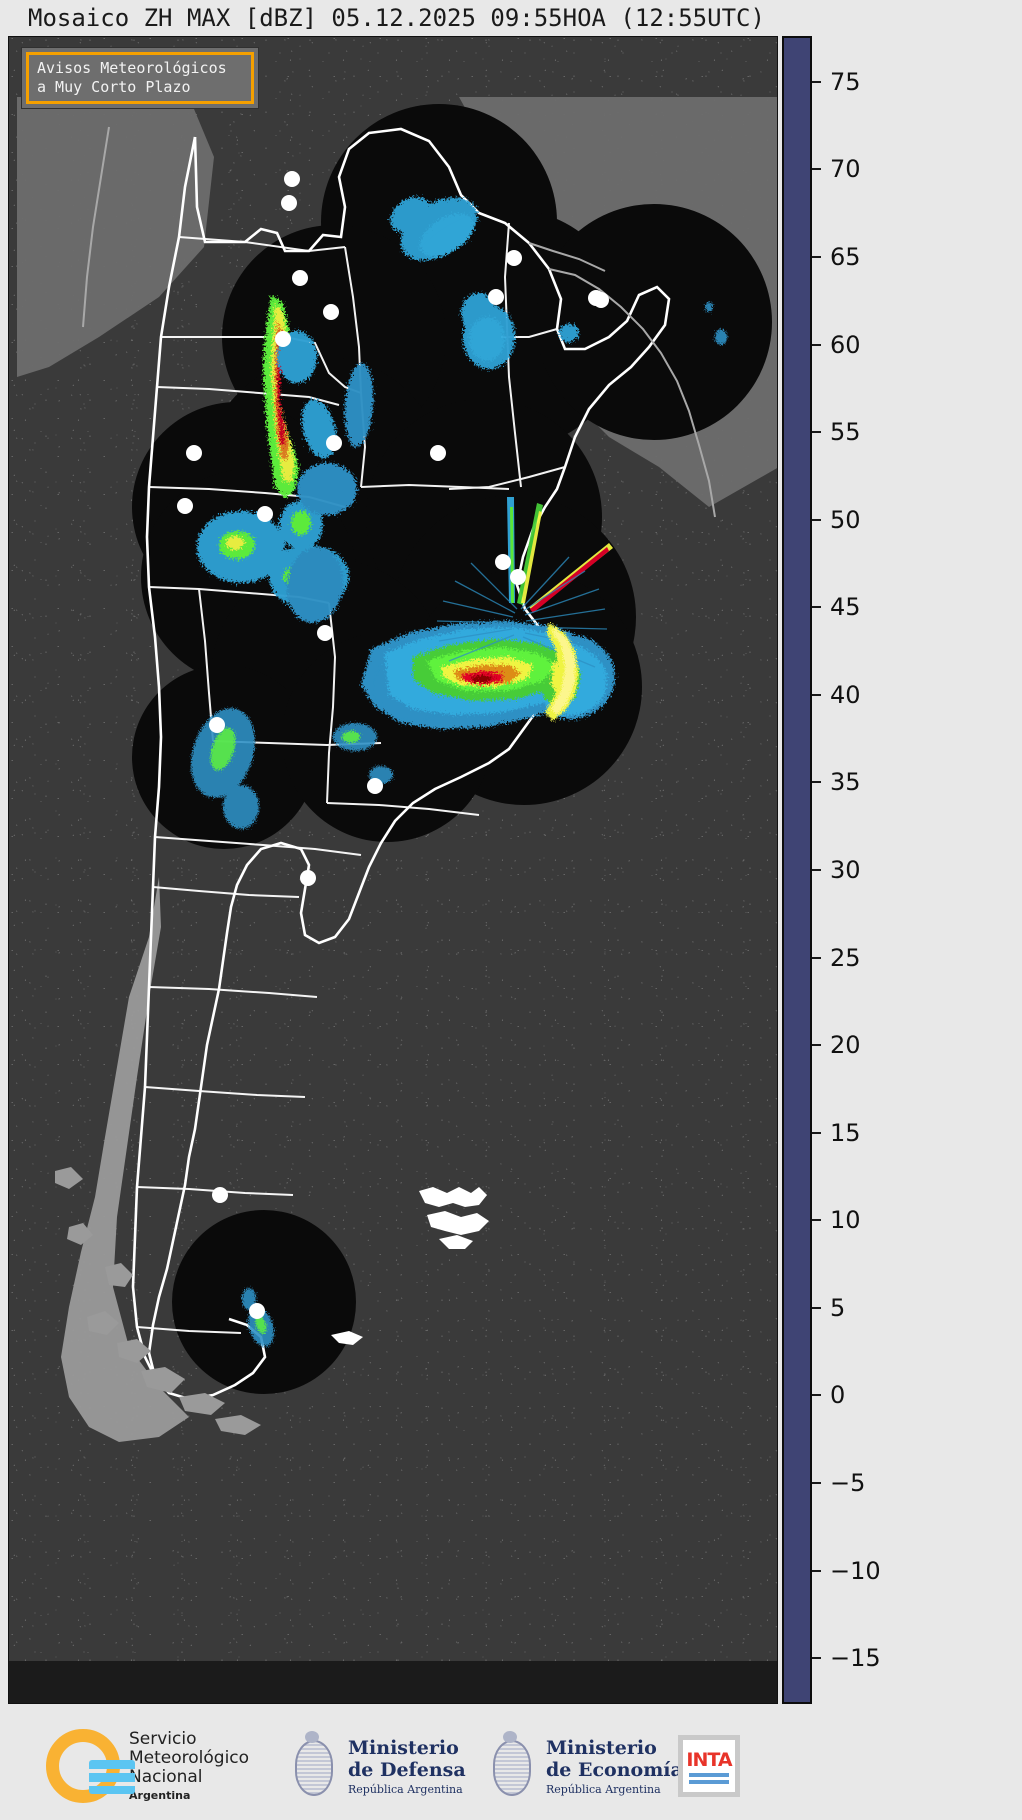 This screenshot has height=1820, width=1022. Describe the element at coordinates (709, 1759) in the screenshot. I see `inta-label: INTA` at that location.